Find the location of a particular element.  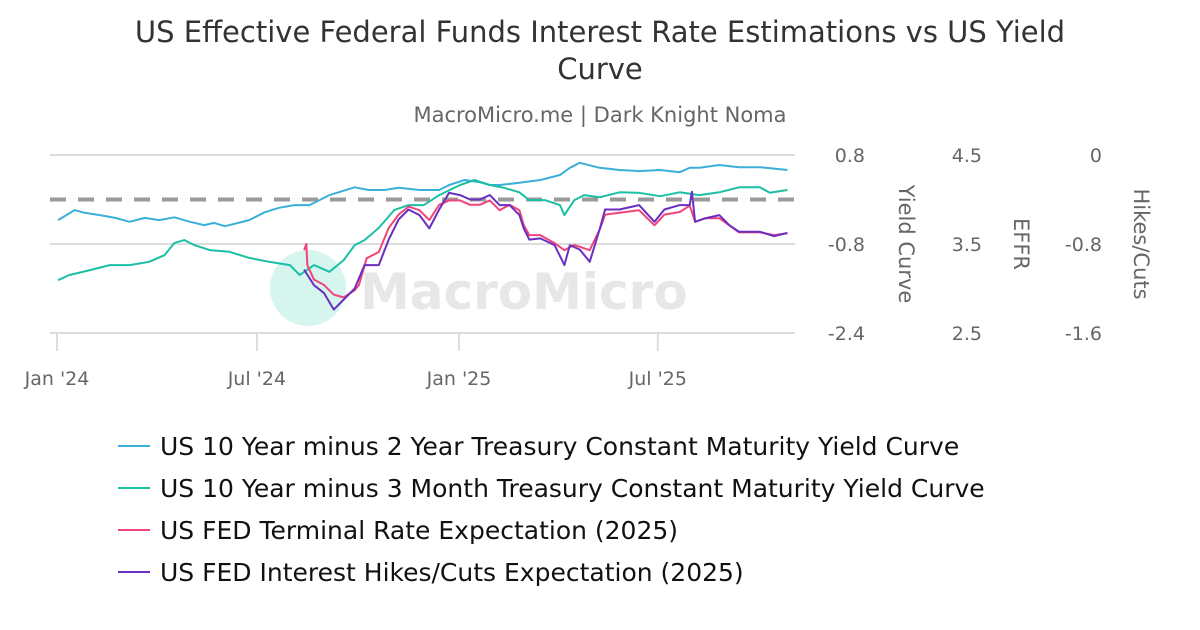

legend-label: US FED Terminal Rate Expectation (2025) is located at coordinates (419, 530).